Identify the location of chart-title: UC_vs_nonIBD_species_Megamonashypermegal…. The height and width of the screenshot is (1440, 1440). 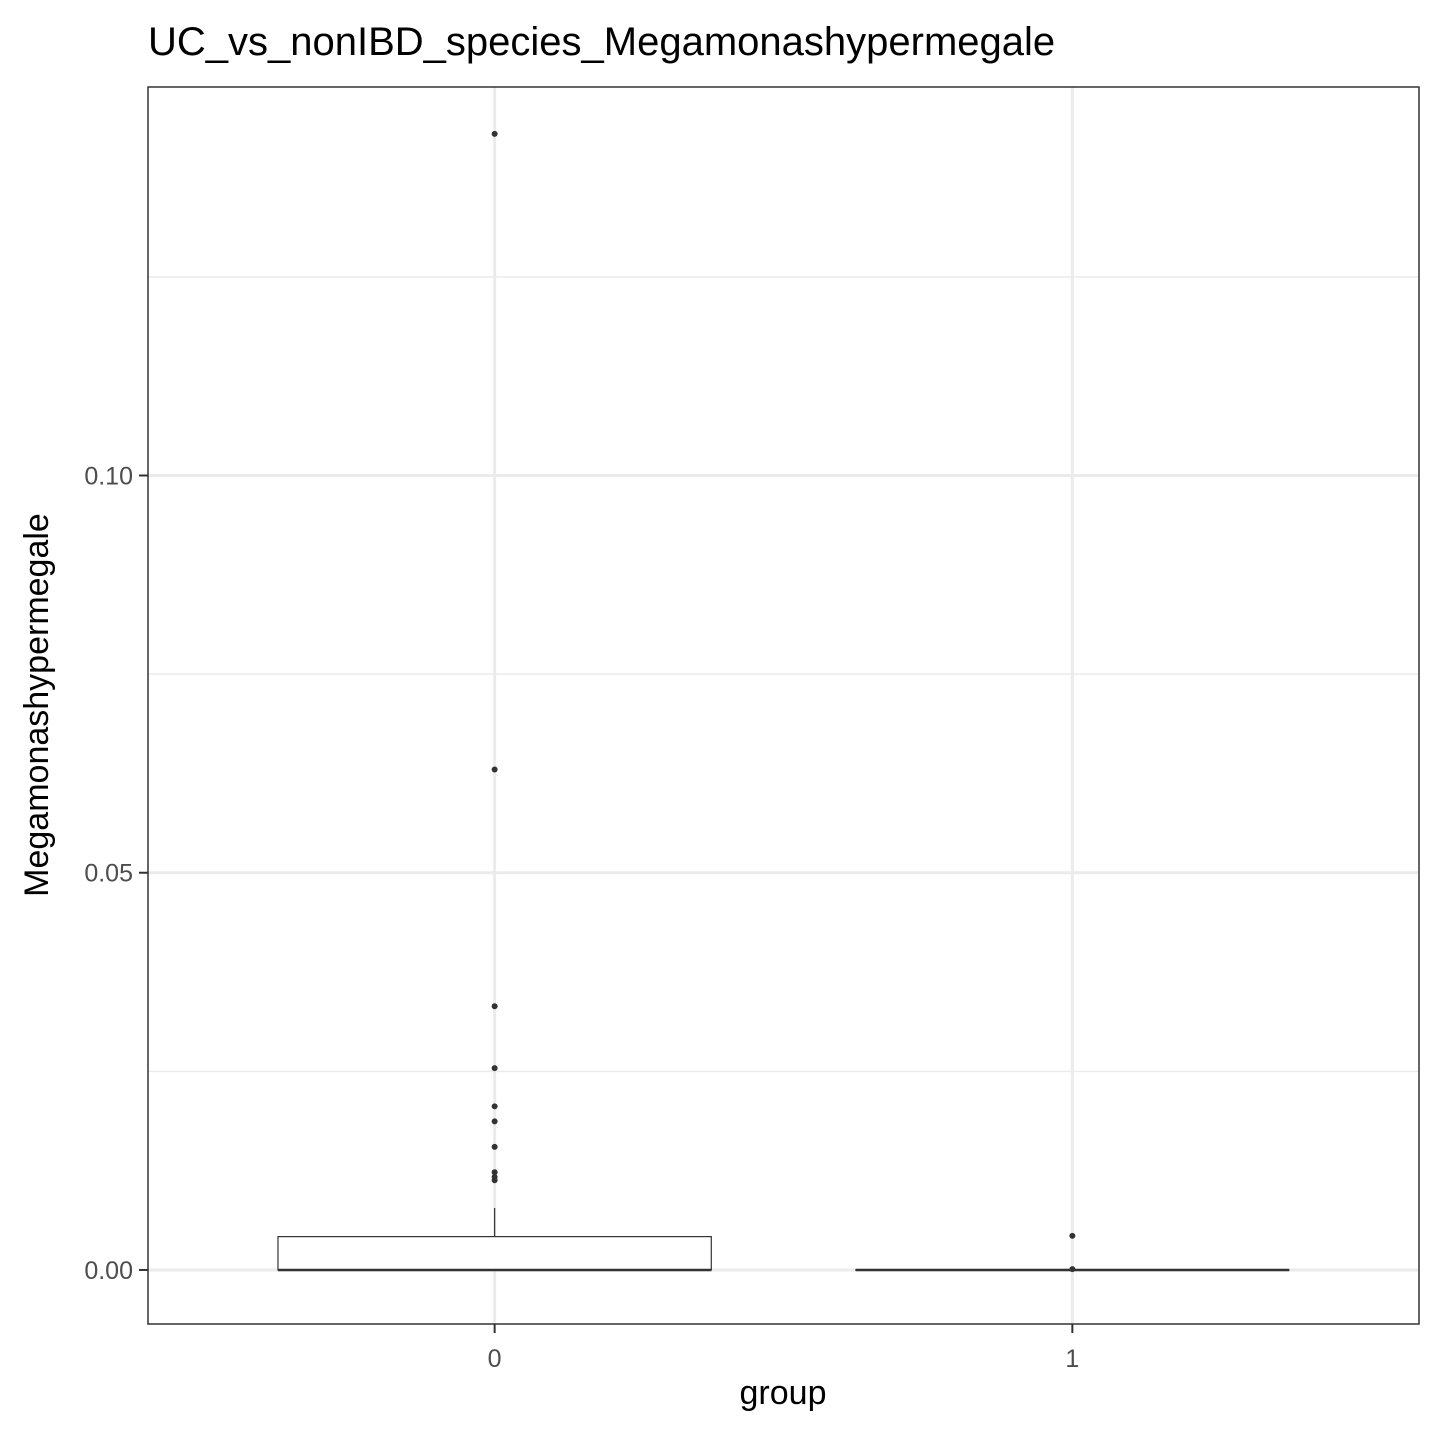
(601, 42).